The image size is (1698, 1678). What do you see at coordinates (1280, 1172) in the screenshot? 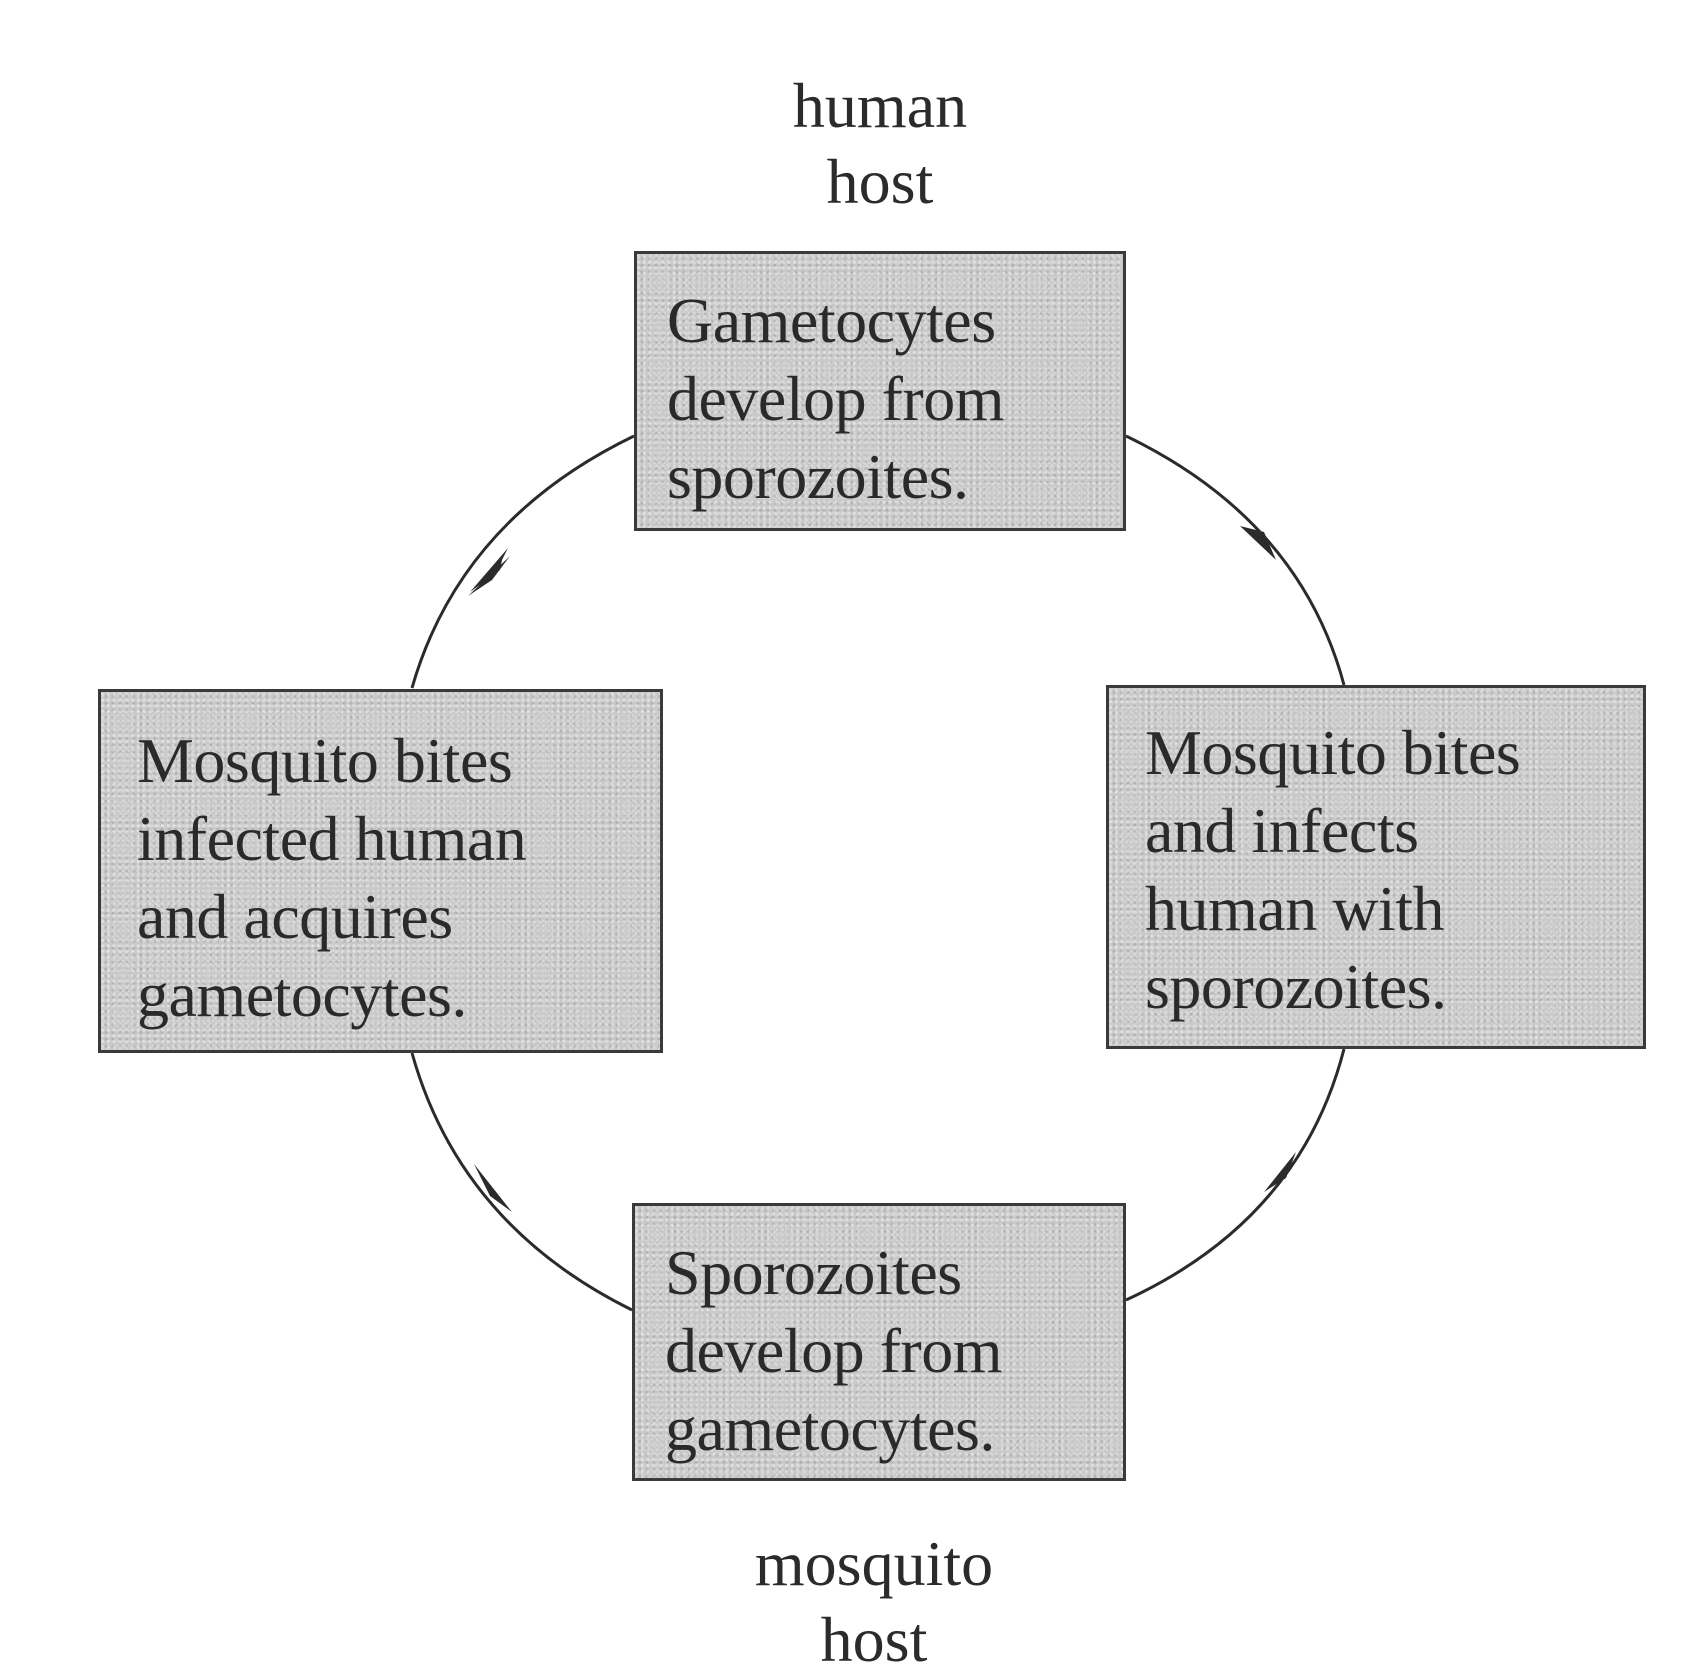
I see `arrowhead-bottom-to-right` at bounding box center [1280, 1172].